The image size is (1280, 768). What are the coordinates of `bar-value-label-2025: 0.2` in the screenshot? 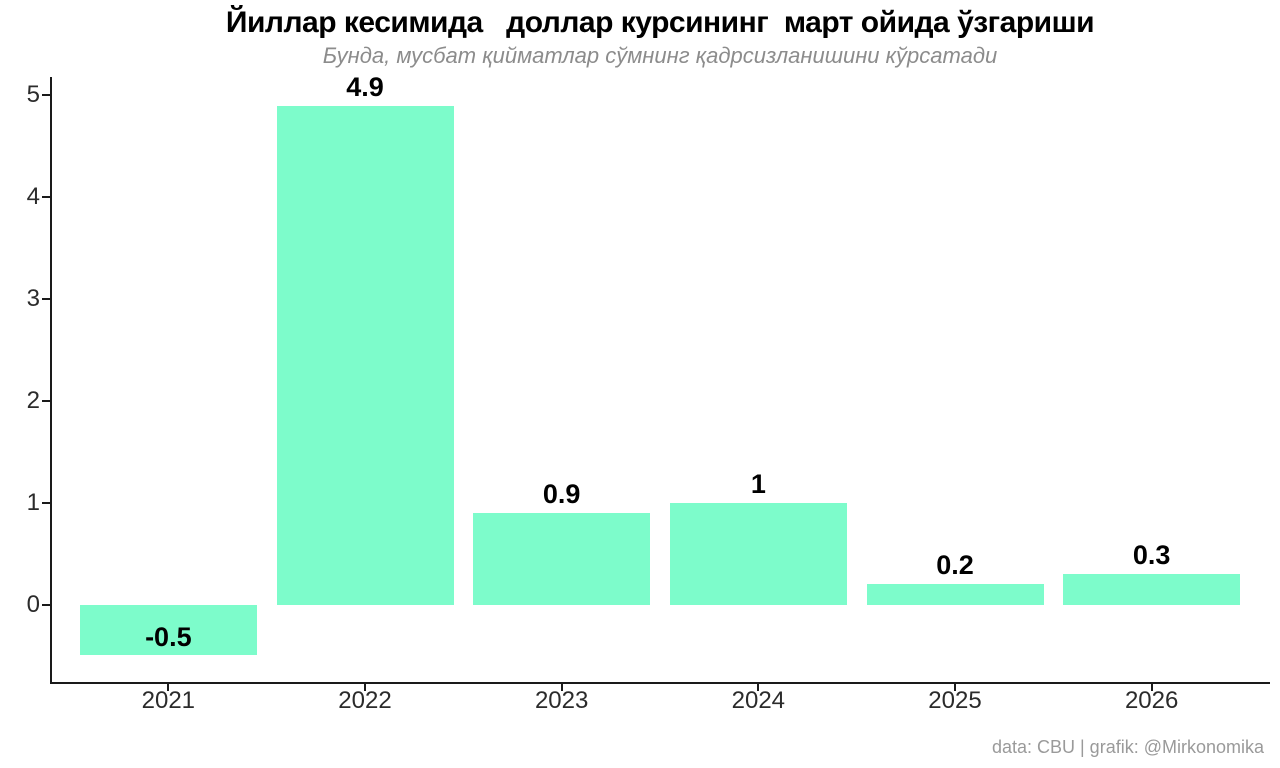 It's located at (955, 565).